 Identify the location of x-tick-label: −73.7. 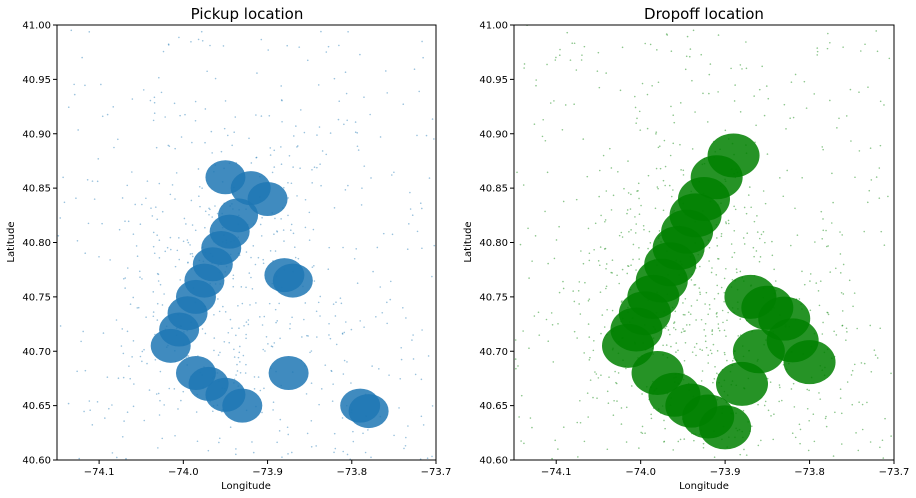
(894, 472).